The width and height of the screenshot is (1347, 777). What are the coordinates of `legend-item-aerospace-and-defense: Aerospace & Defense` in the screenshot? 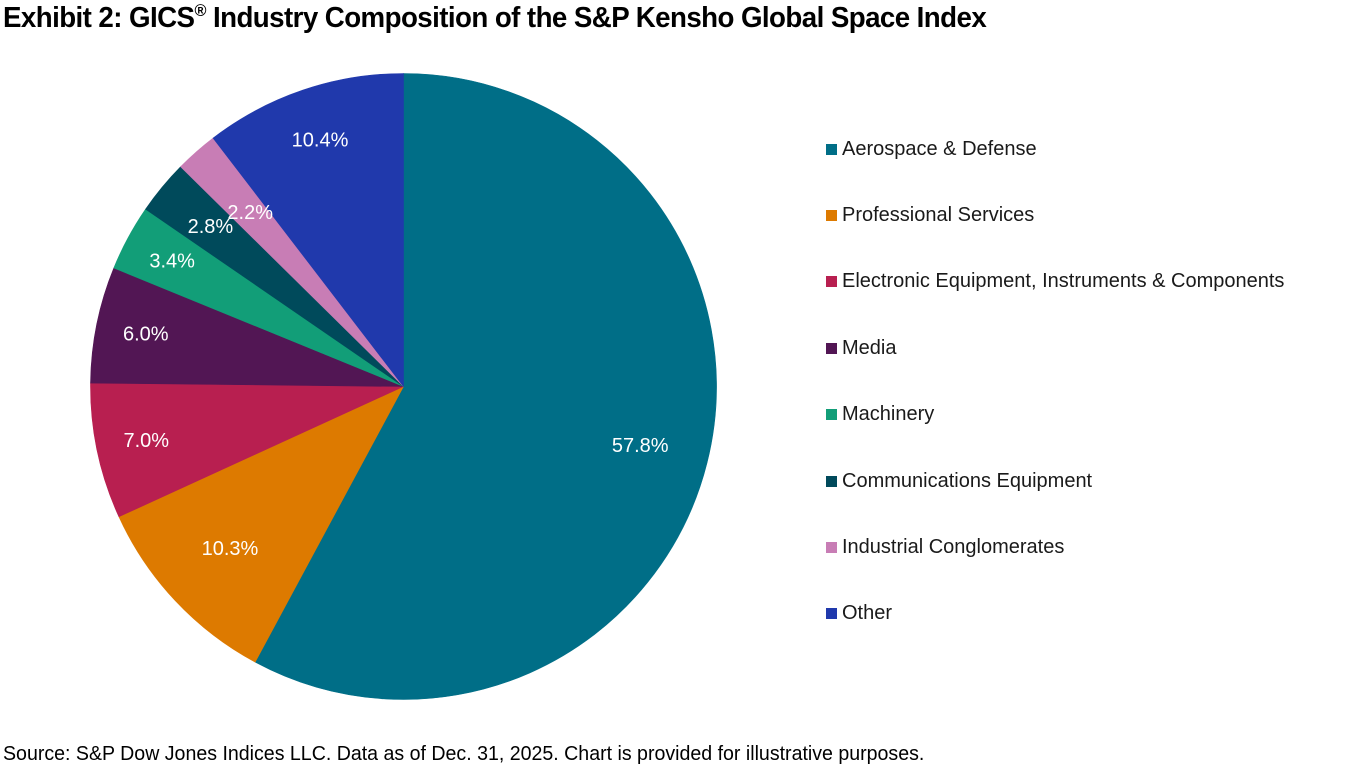 It's located at (931, 149).